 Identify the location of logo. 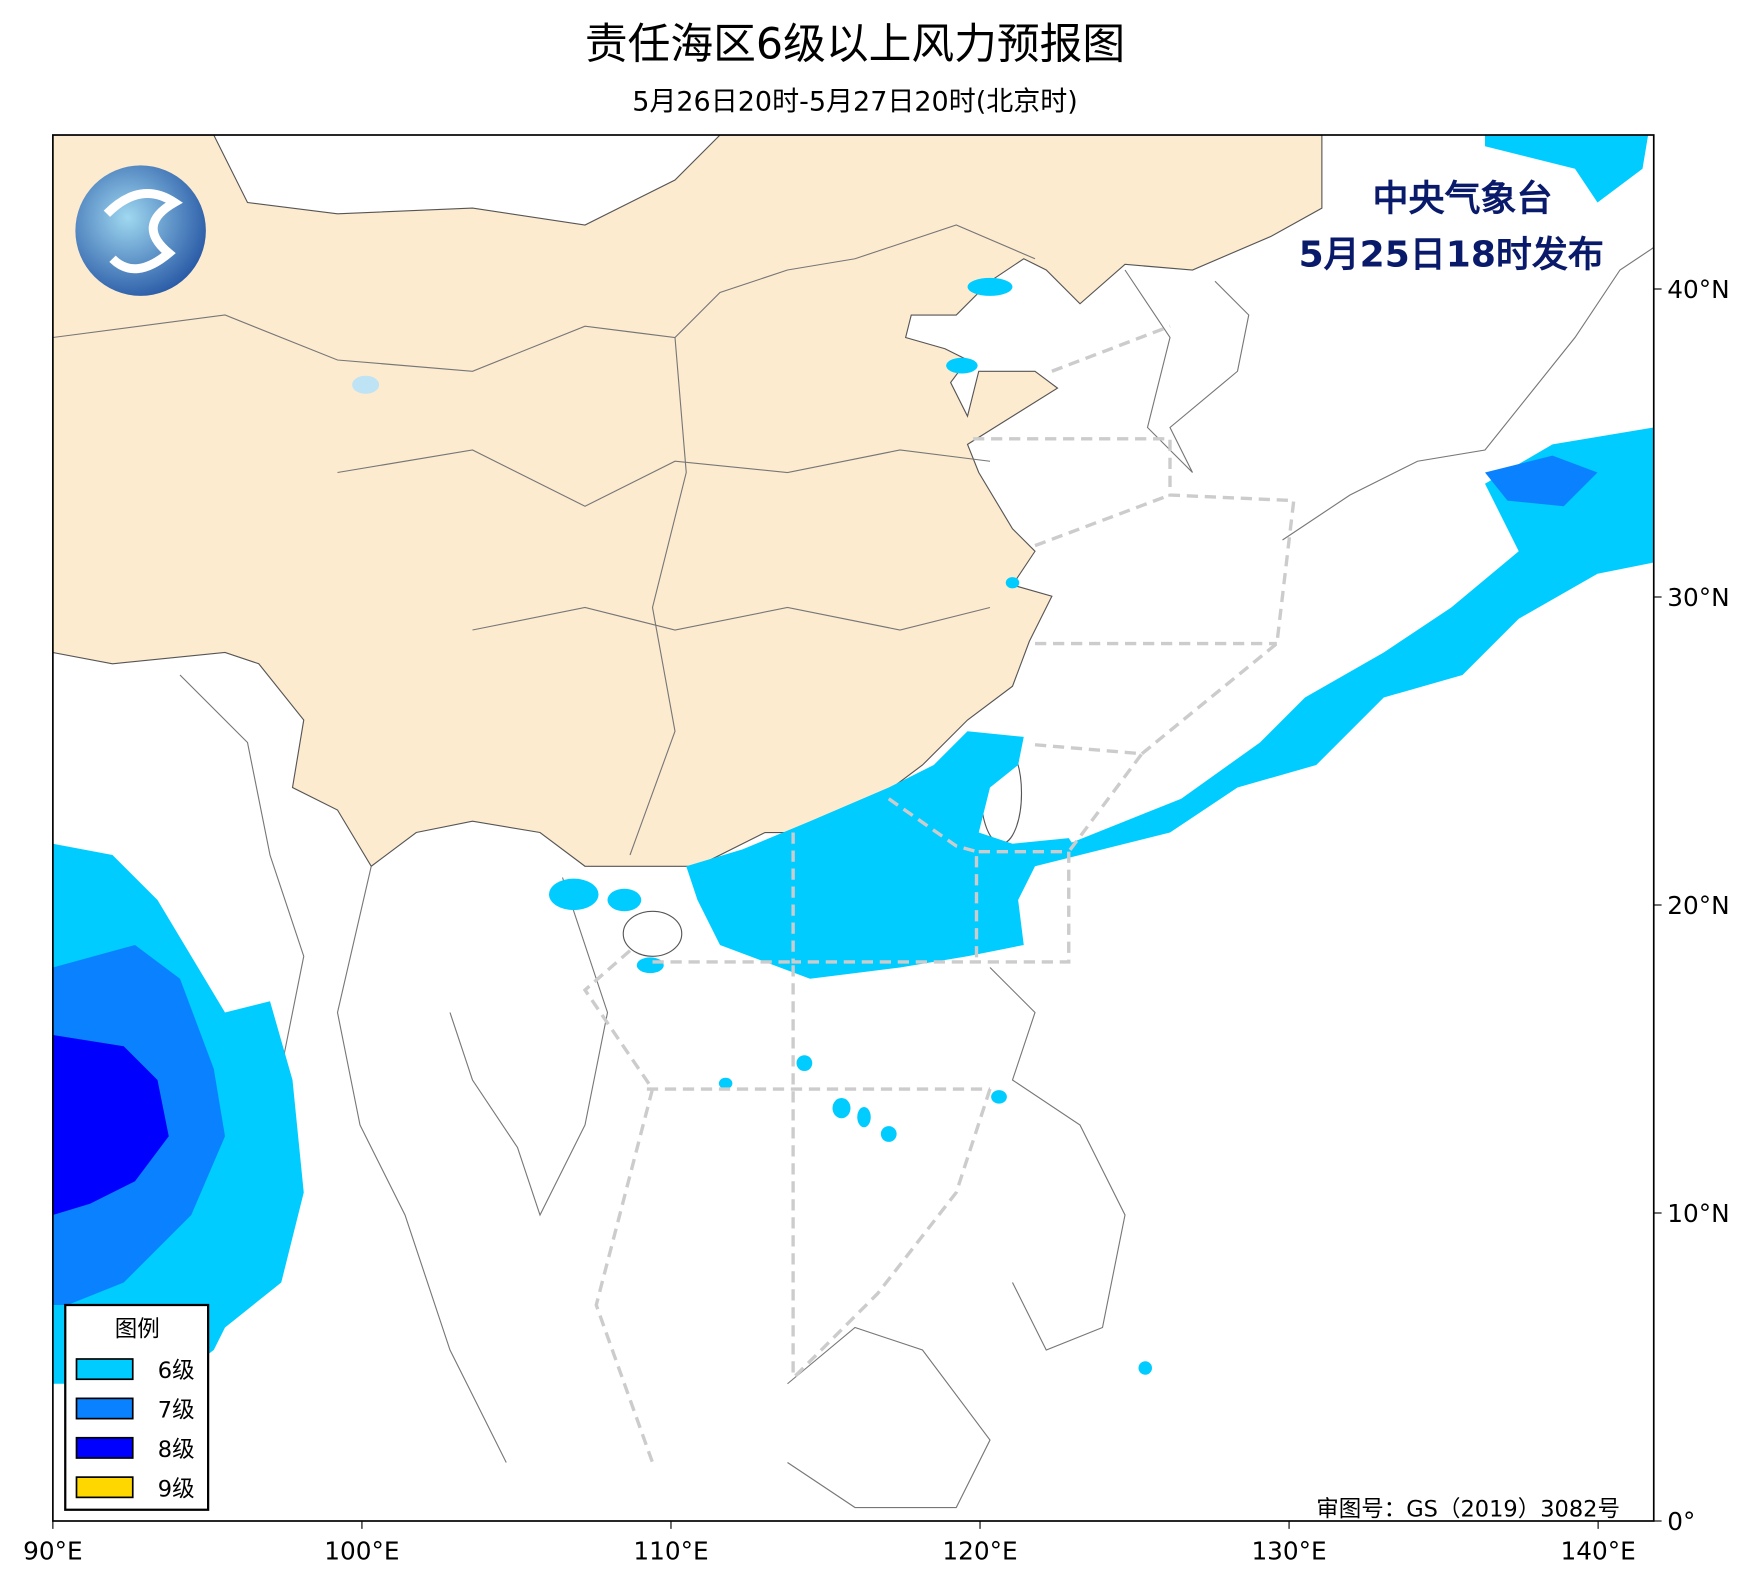
(140, 230).